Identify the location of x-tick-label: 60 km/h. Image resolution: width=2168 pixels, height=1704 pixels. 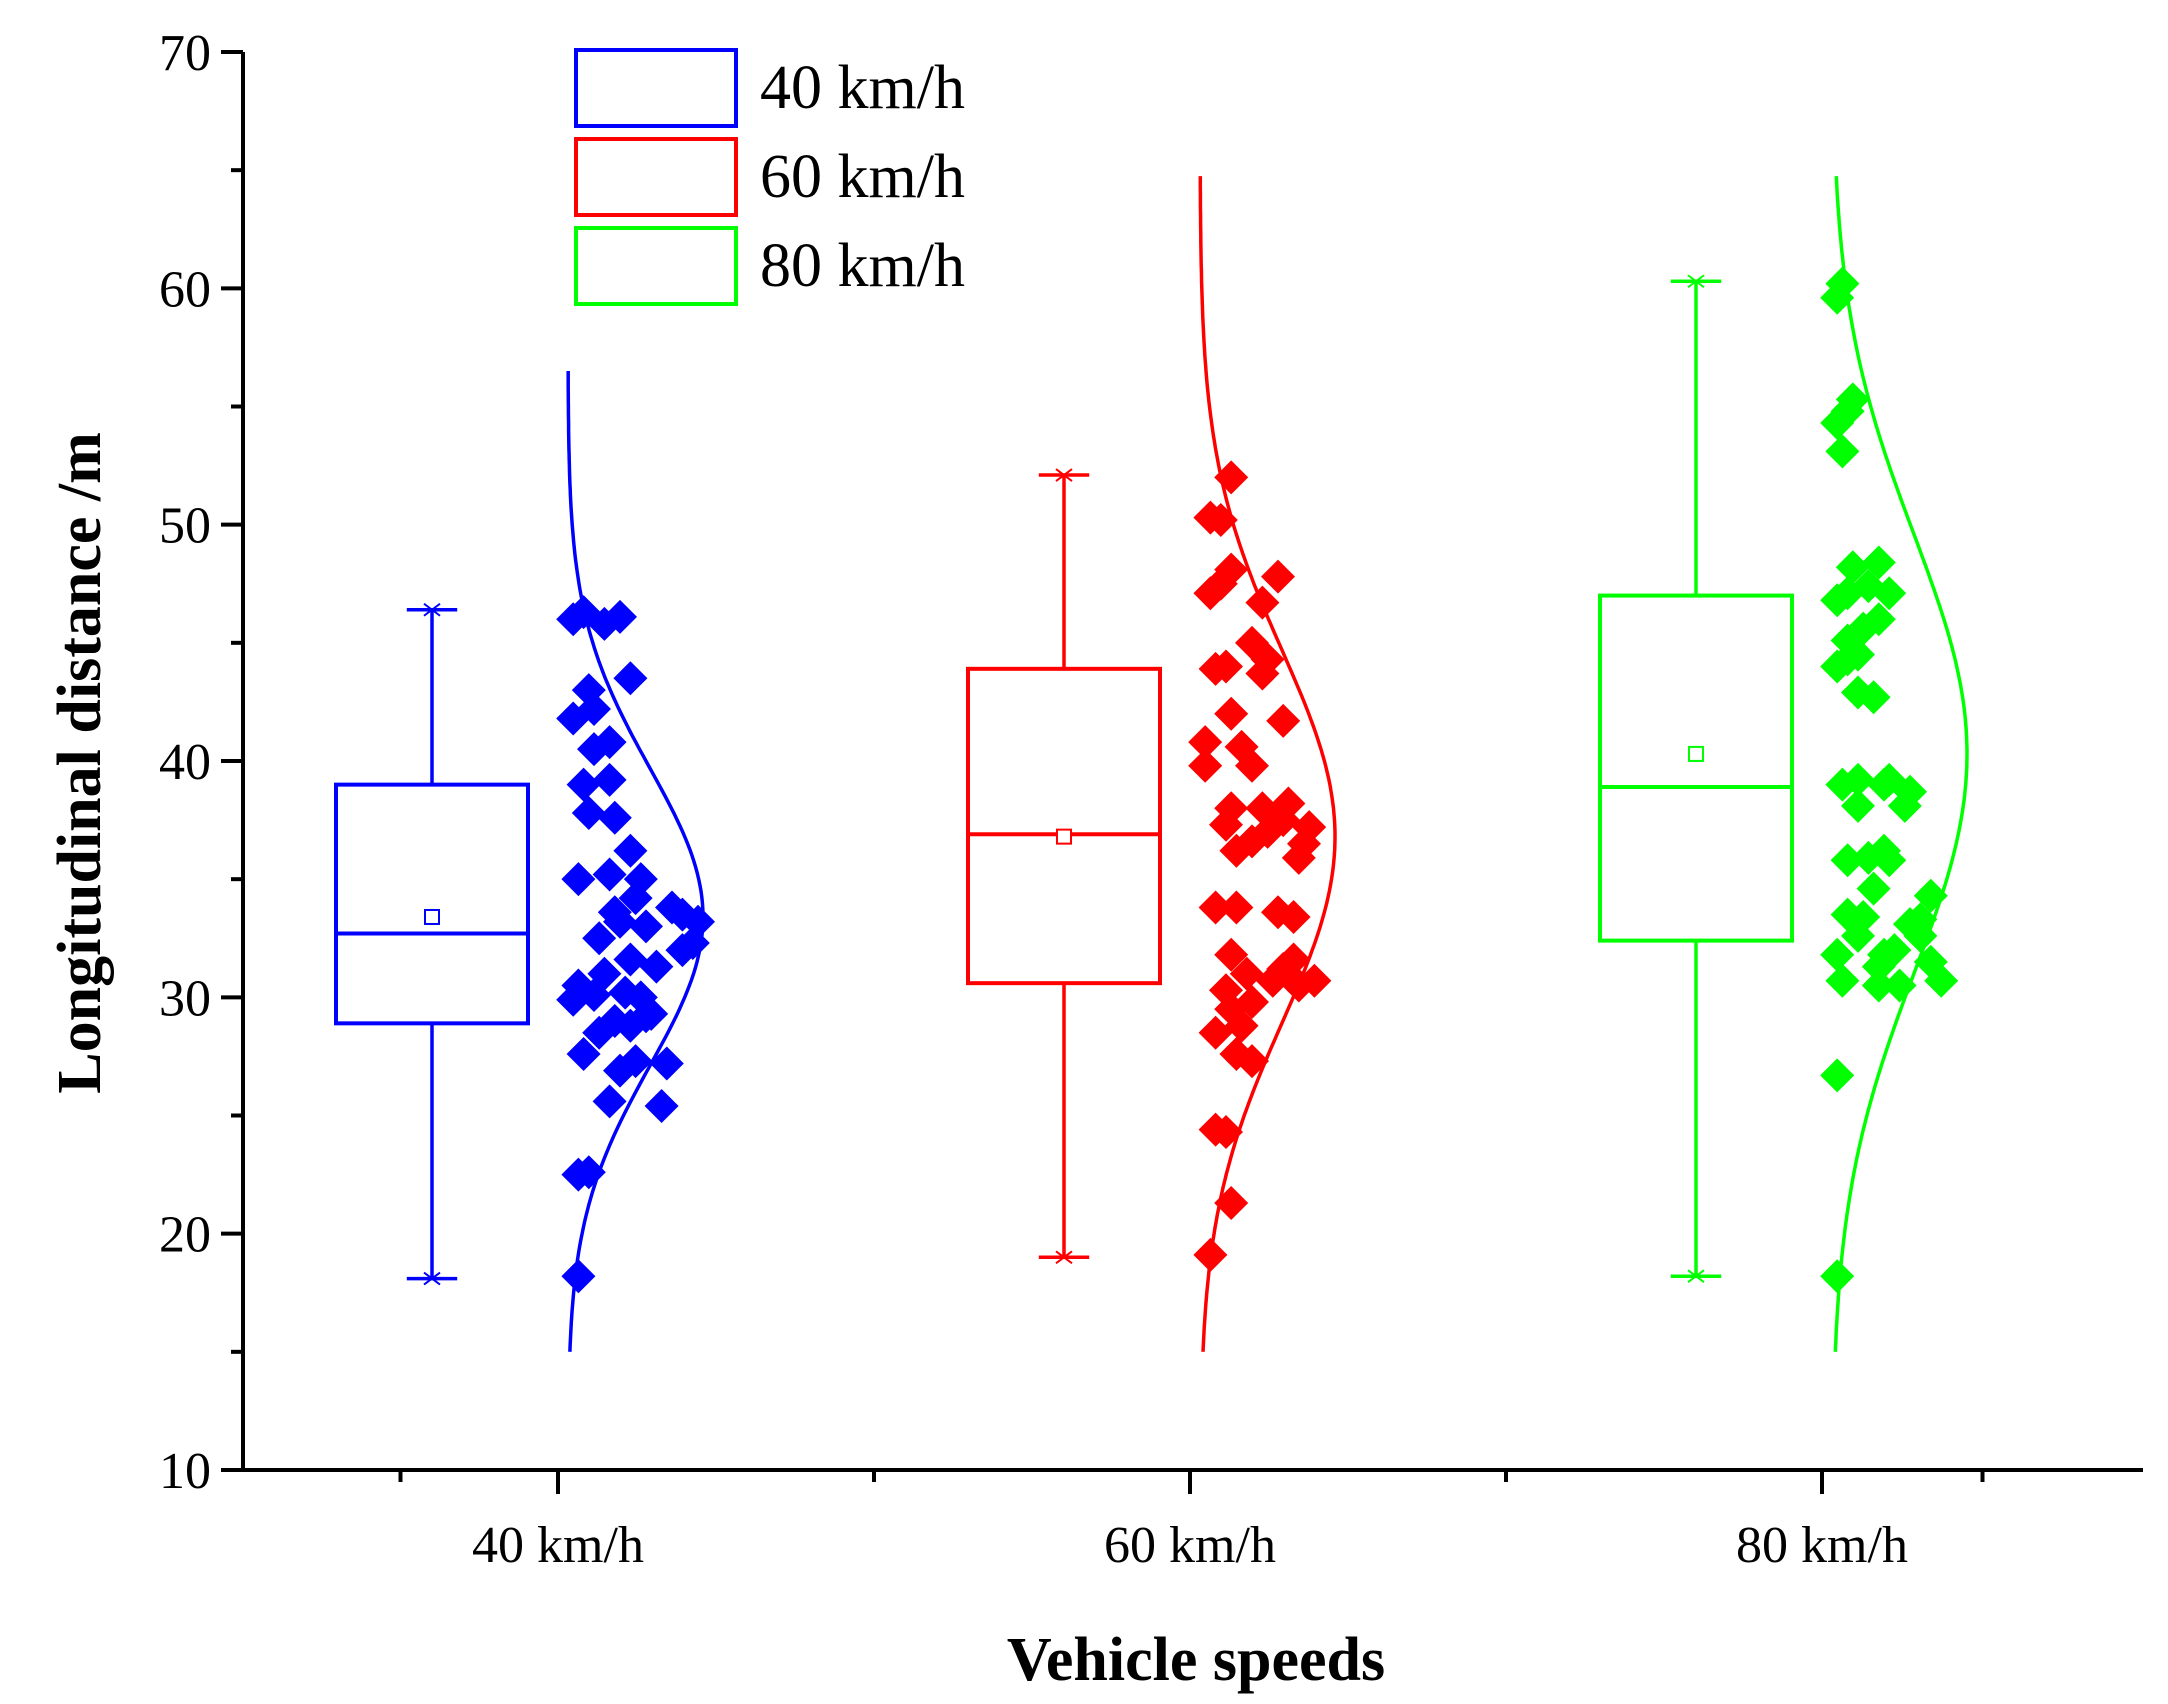
(1190, 1545).